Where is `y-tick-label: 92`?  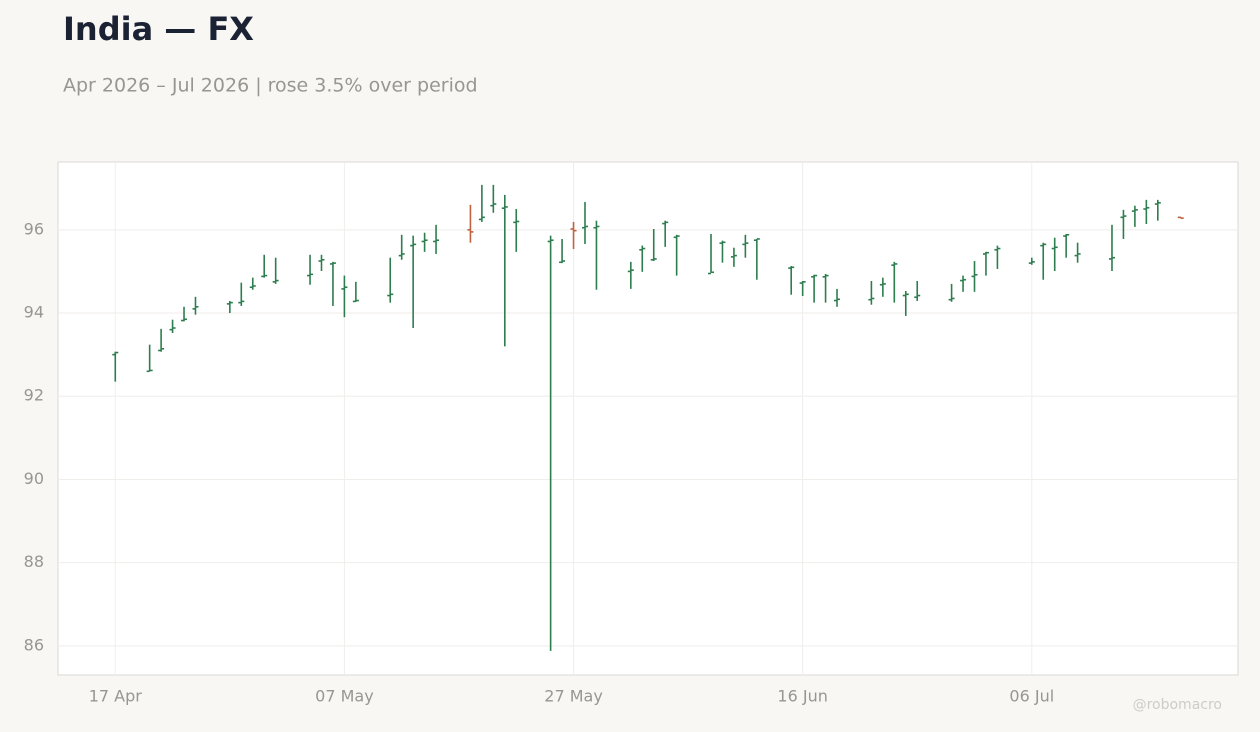
y-tick-label: 92 is located at coordinates (34, 395).